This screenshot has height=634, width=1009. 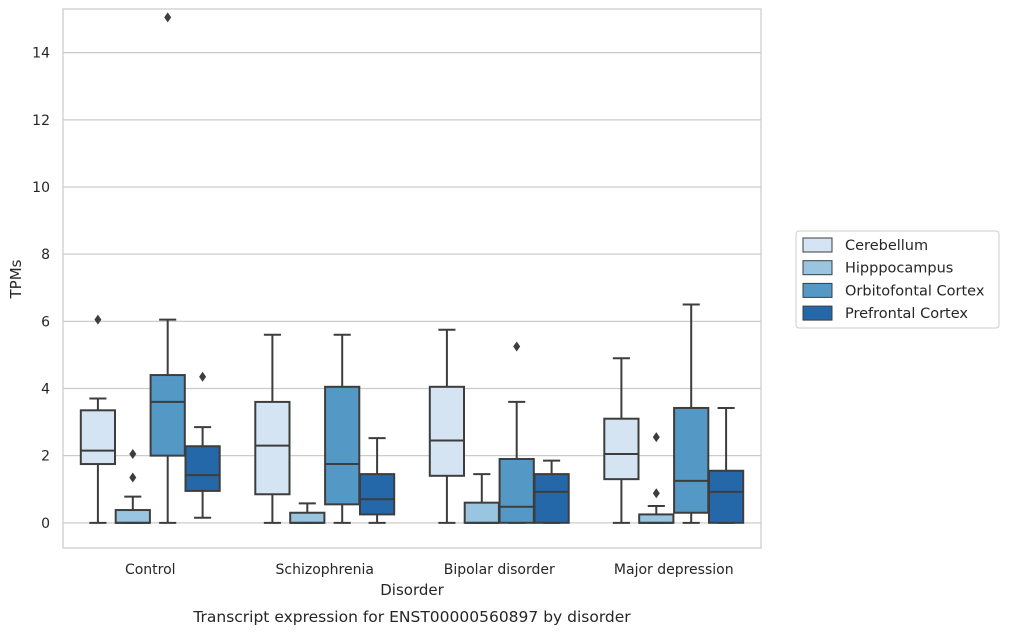 What do you see at coordinates (45, 524) in the screenshot?
I see `y-tick-label: 0` at bounding box center [45, 524].